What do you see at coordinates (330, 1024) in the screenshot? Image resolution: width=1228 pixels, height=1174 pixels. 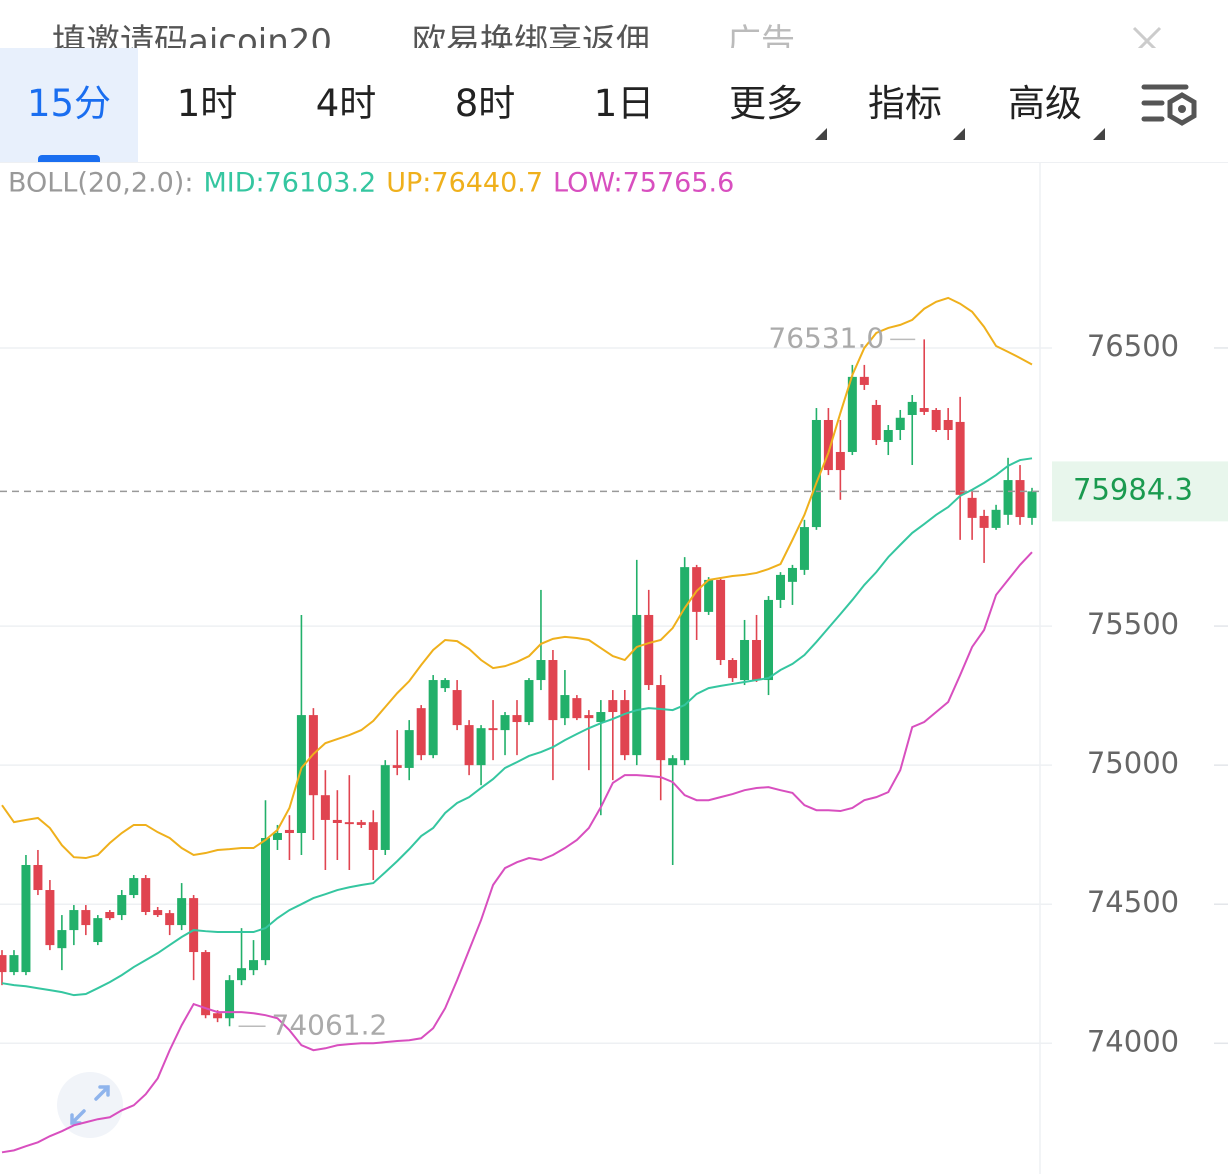 I see `low-mark-label: 74061.2` at bounding box center [330, 1024].